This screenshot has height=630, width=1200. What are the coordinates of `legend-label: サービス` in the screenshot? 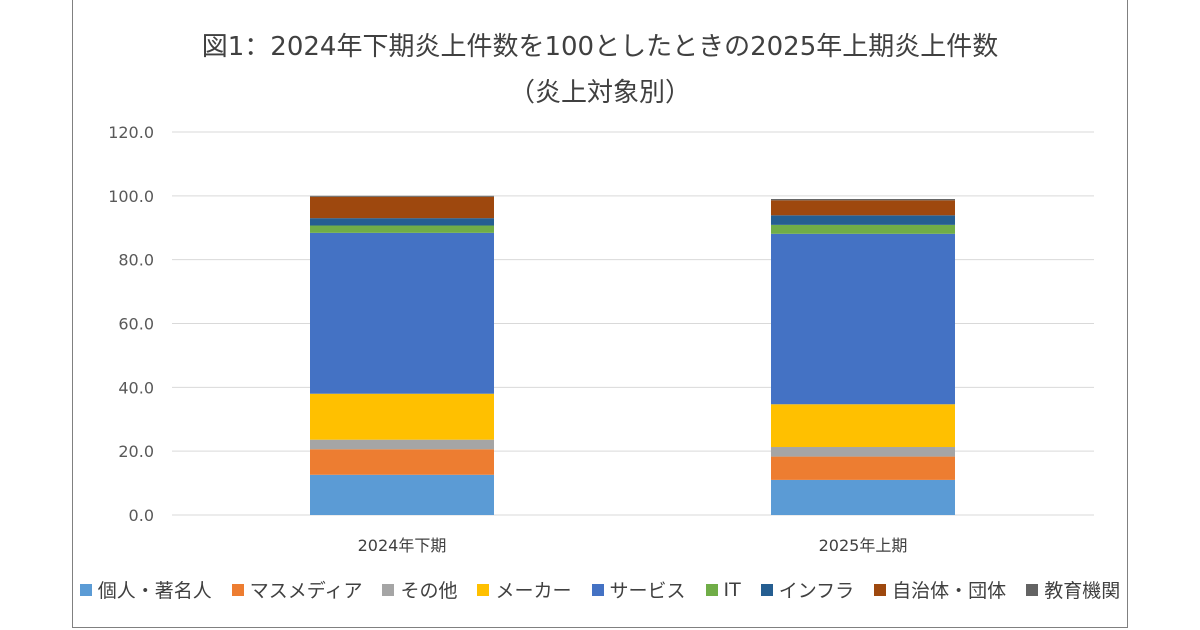 It's located at (647, 591).